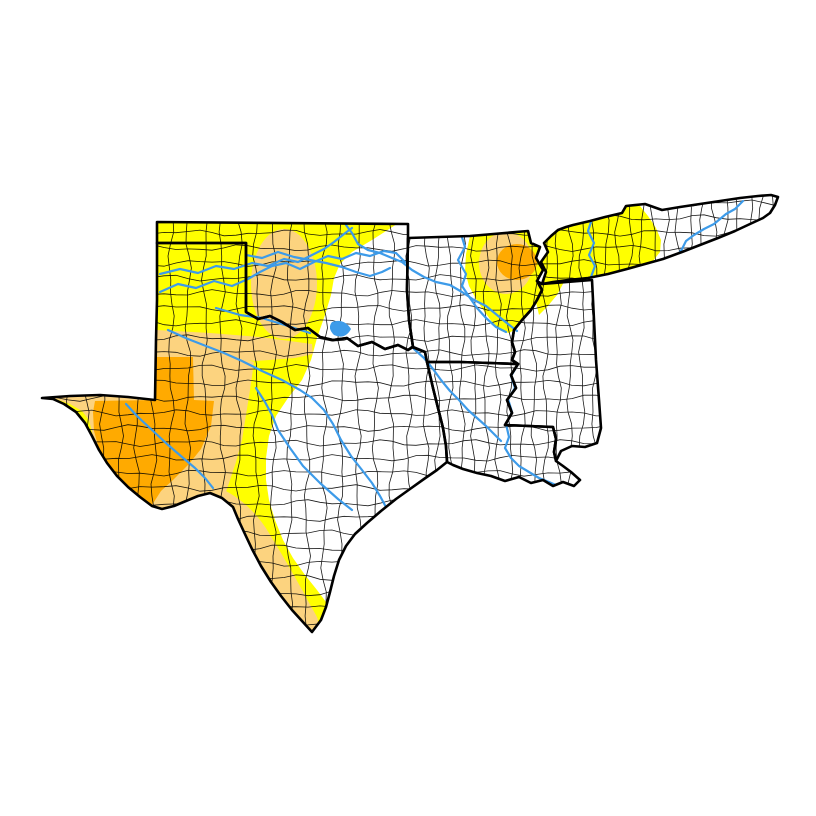 Image resolution: width=816 pixels, height=816 pixels. What do you see at coordinates (591, 248) in the screenshot?
I see `tennessee-river-west` at bounding box center [591, 248].